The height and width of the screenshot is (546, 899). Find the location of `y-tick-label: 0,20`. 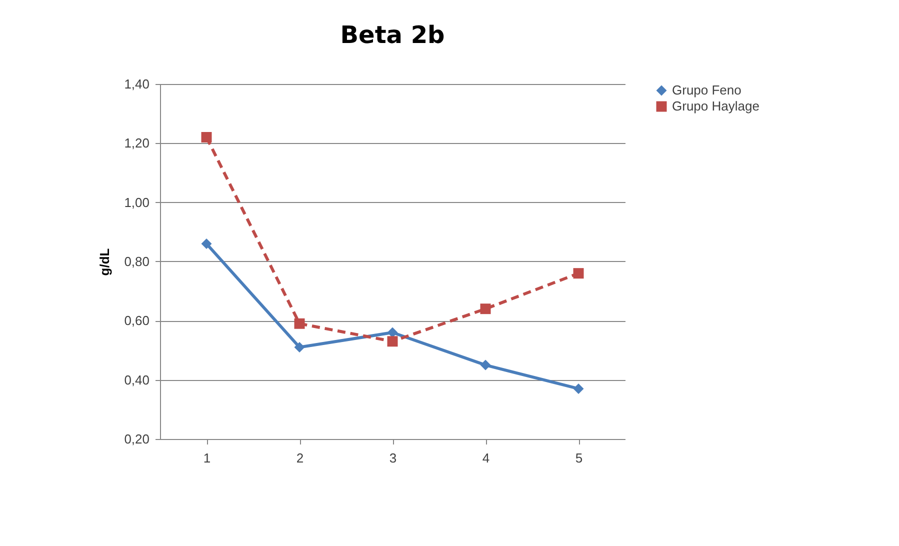

y-tick-label: 0,20 is located at coordinates (137, 439).